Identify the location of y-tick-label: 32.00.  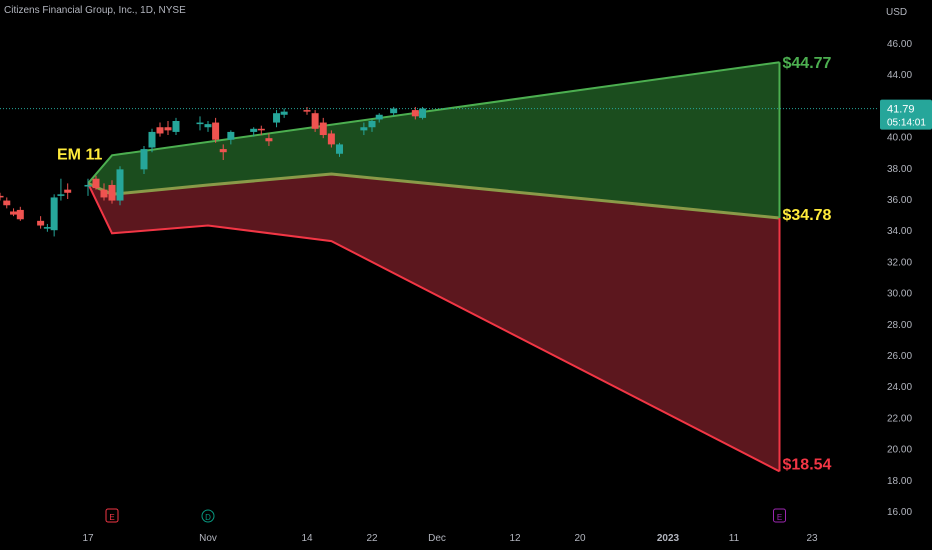
(899, 262).